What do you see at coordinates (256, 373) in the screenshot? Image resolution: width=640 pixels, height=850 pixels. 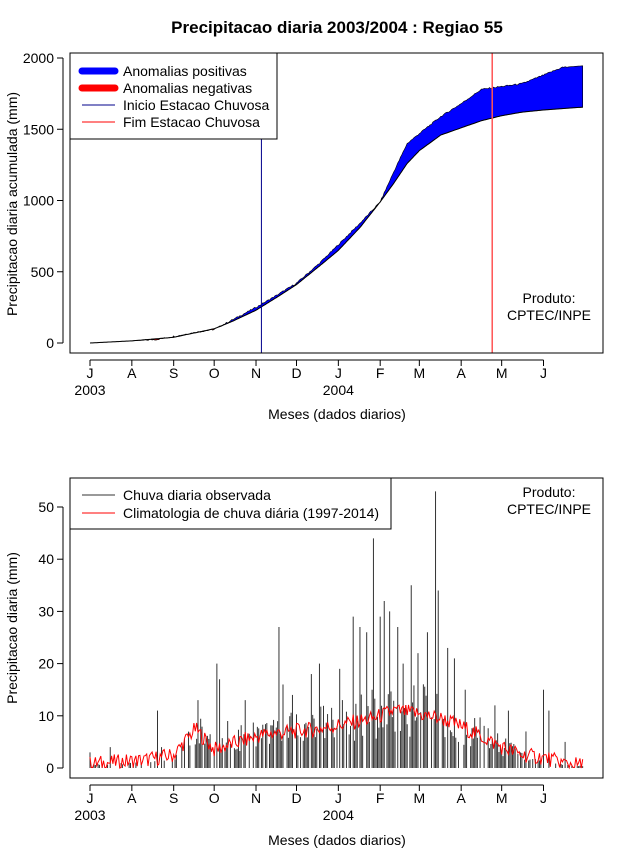 I see `cumulative-x-tick-label: N` at bounding box center [256, 373].